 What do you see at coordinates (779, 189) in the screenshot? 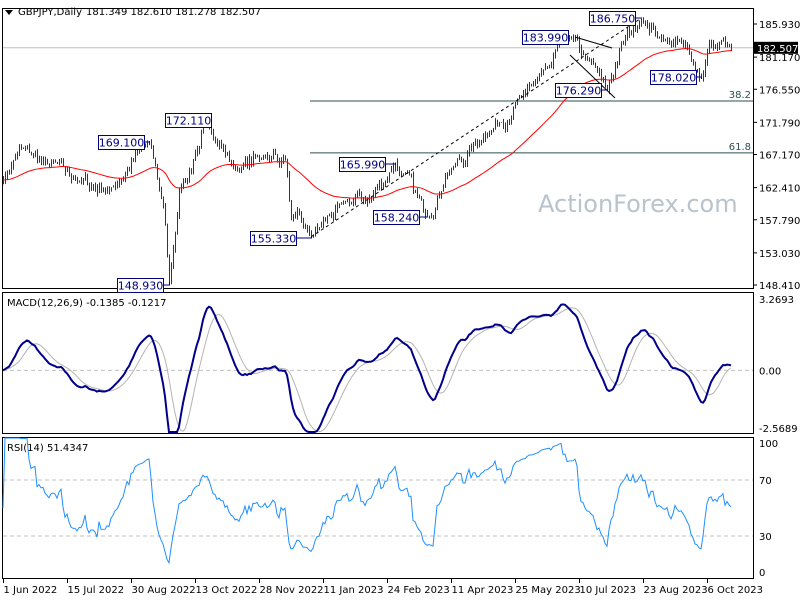
I see `y-tick-label: 162.410` at bounding box center [779, 189].